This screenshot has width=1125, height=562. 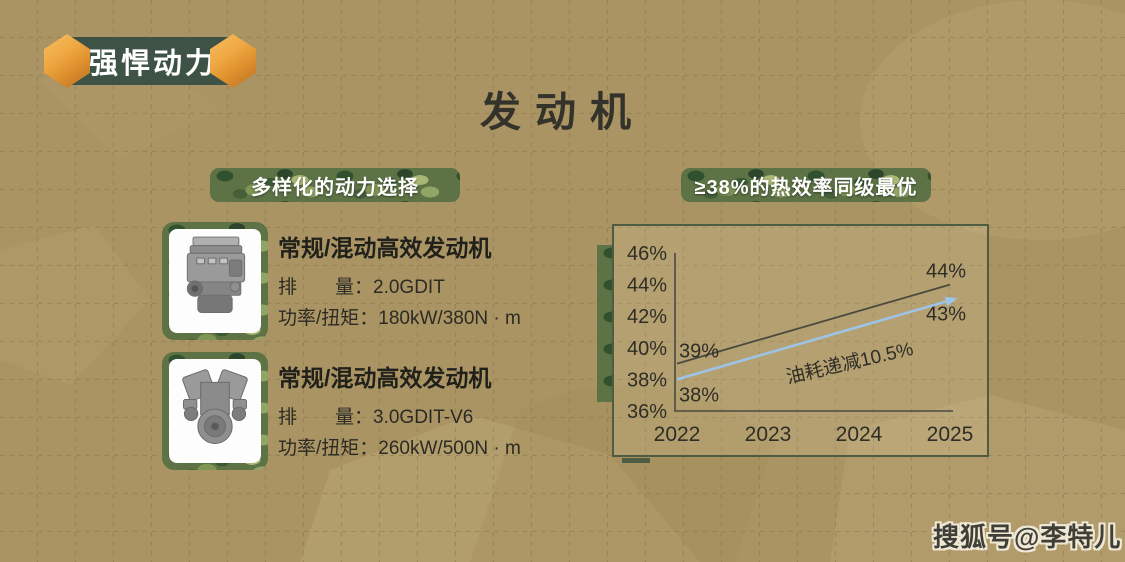 What do you see at coordinates (215, 406) in the screenshot?
I see `v6-engine-photo` at bounding box center [215, 406].